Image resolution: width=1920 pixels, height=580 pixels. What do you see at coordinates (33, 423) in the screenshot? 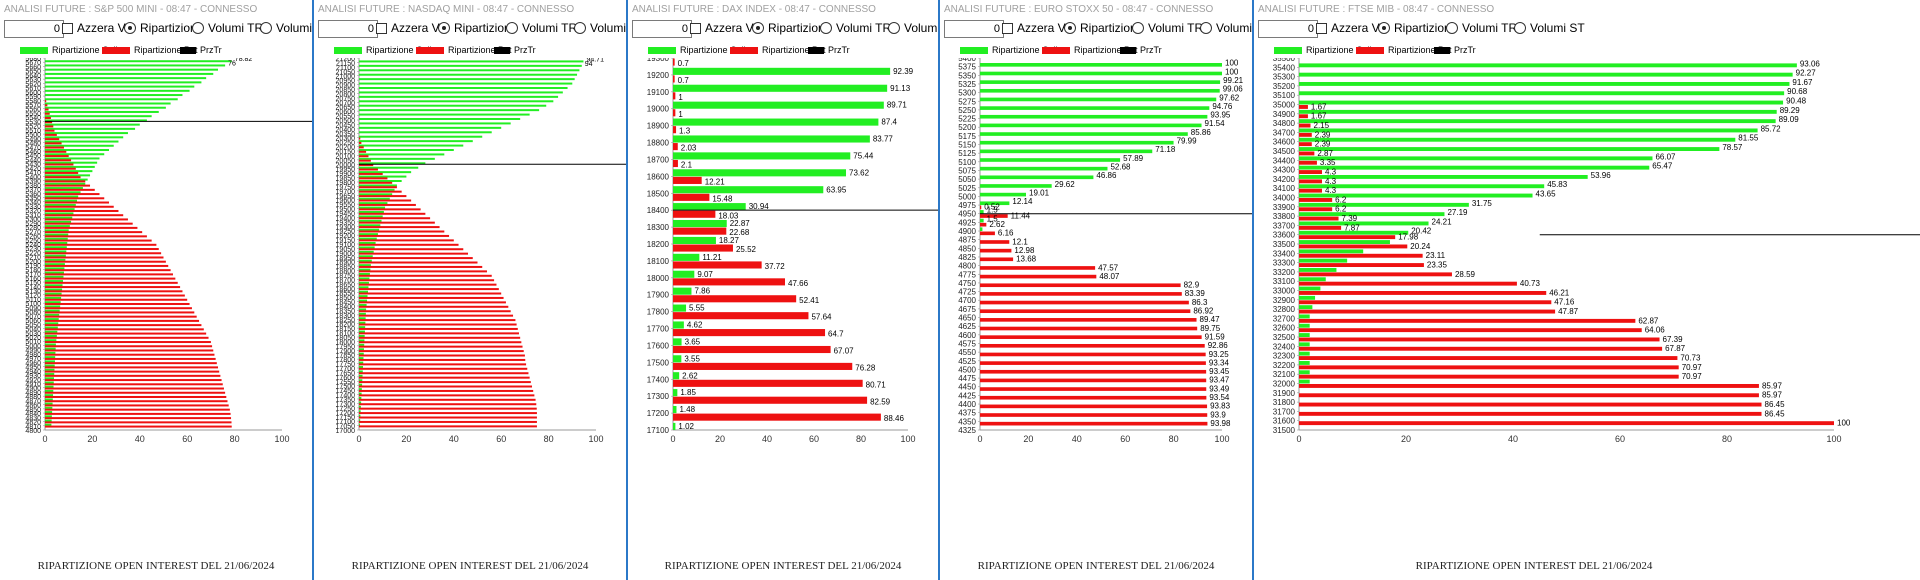
I see `y-tick-label: 4820` at bounding box center [33, 423].